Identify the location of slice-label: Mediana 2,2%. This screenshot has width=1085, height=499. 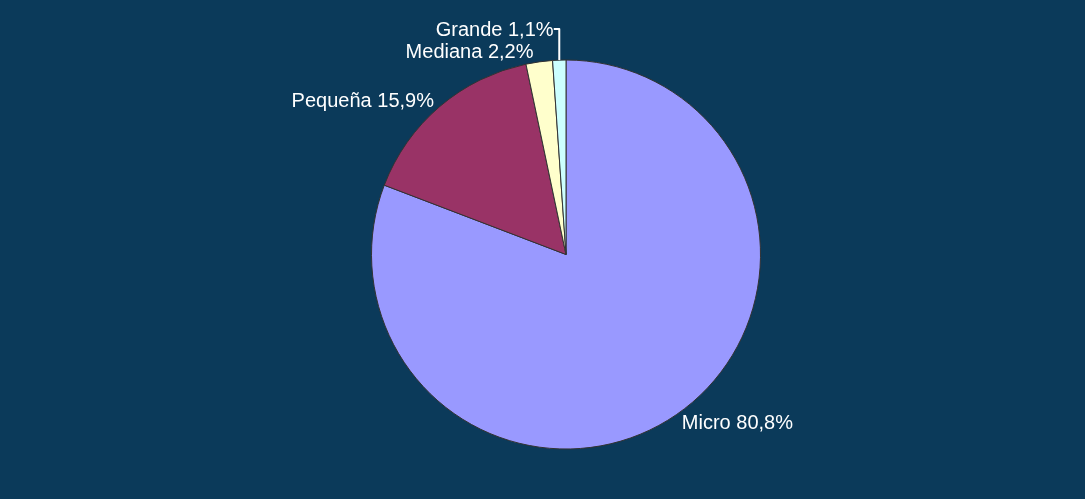
(469, 51).